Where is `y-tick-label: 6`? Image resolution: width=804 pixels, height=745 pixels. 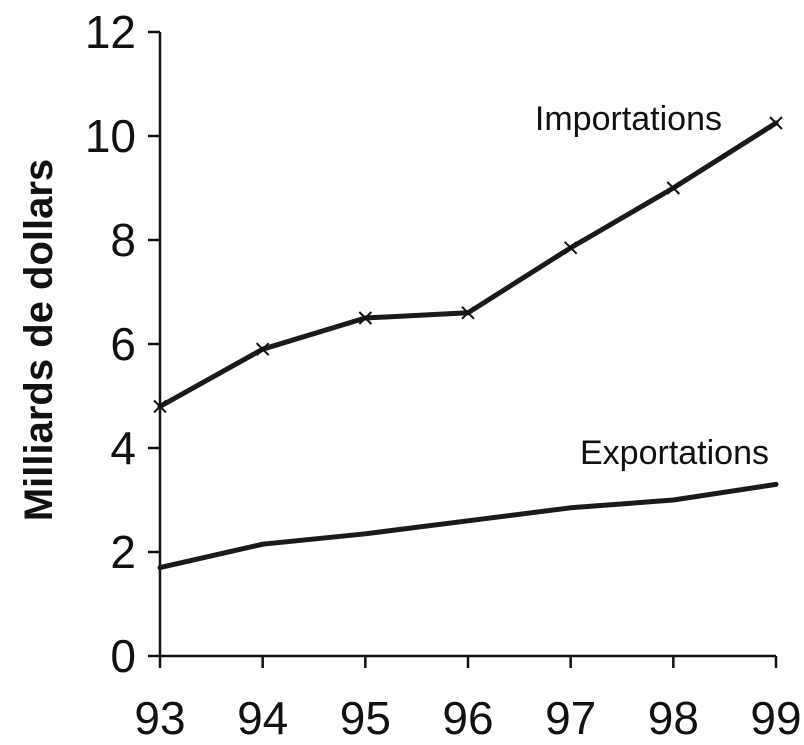
y-tick-label: 6 is located at coordinates (123, 344).